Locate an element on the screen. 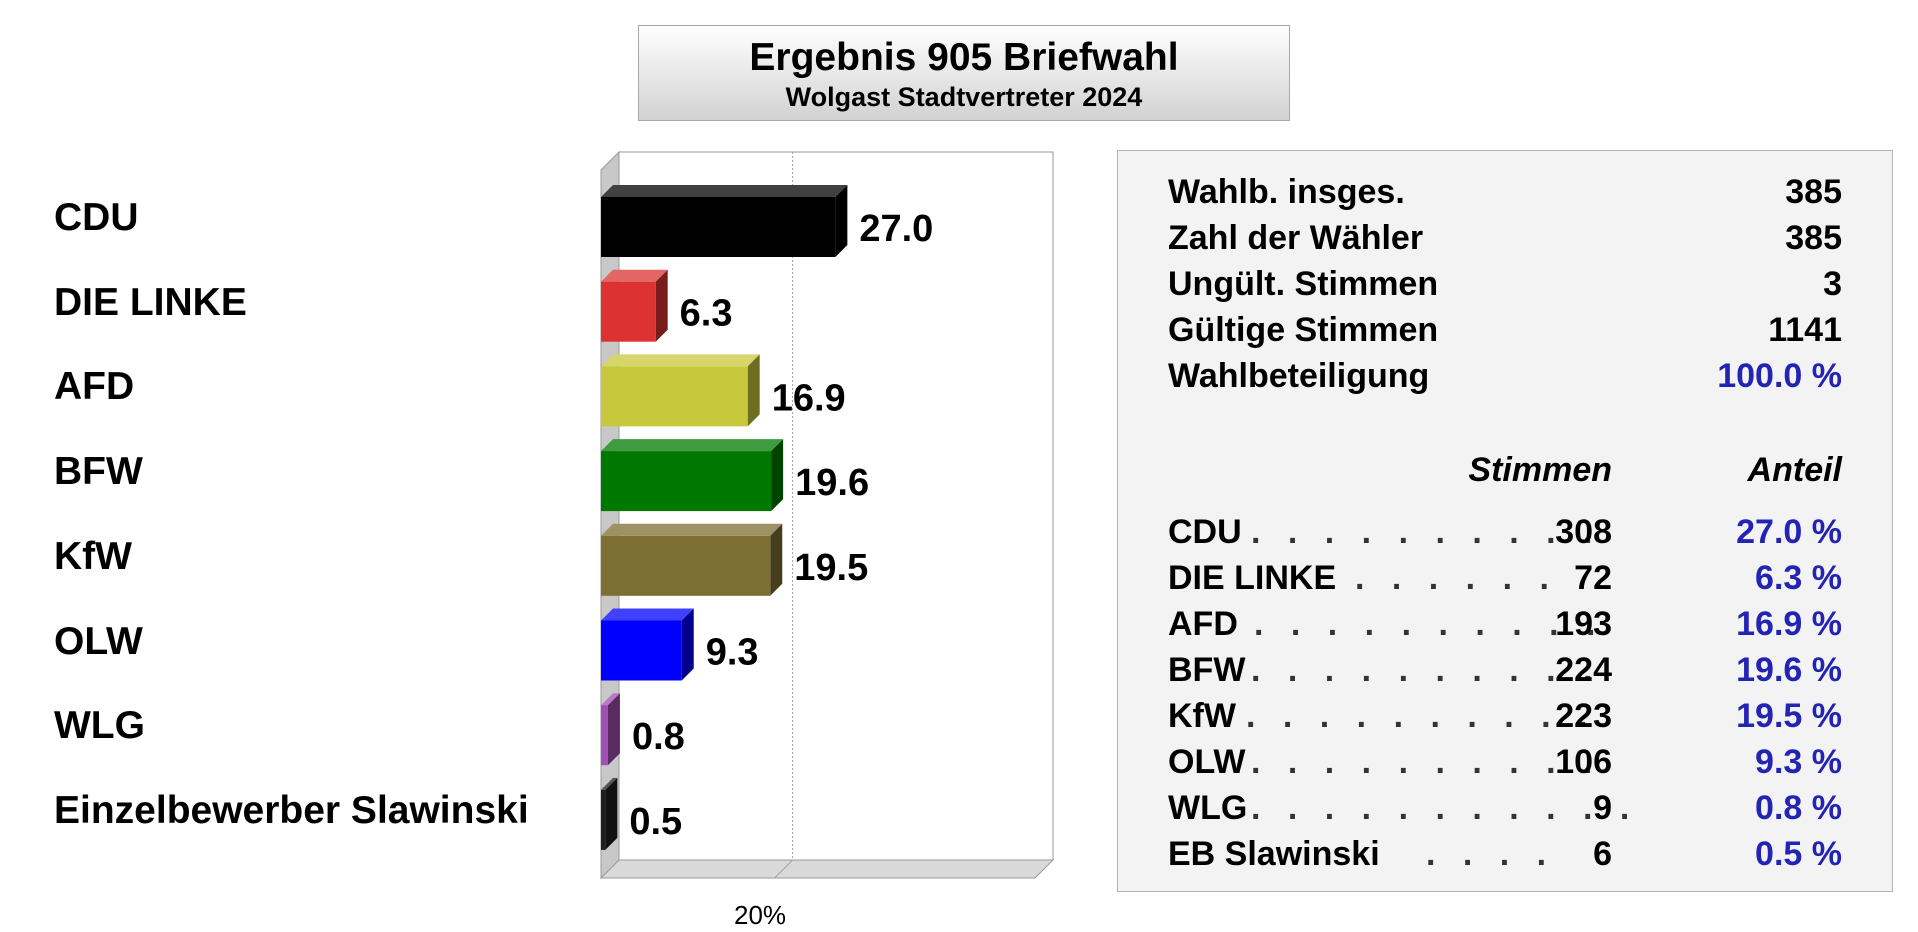 The width and height of the screenshot is (1918, 932). result-dots: . . . . . . . . . . . is located at coordinates (1445, 808).